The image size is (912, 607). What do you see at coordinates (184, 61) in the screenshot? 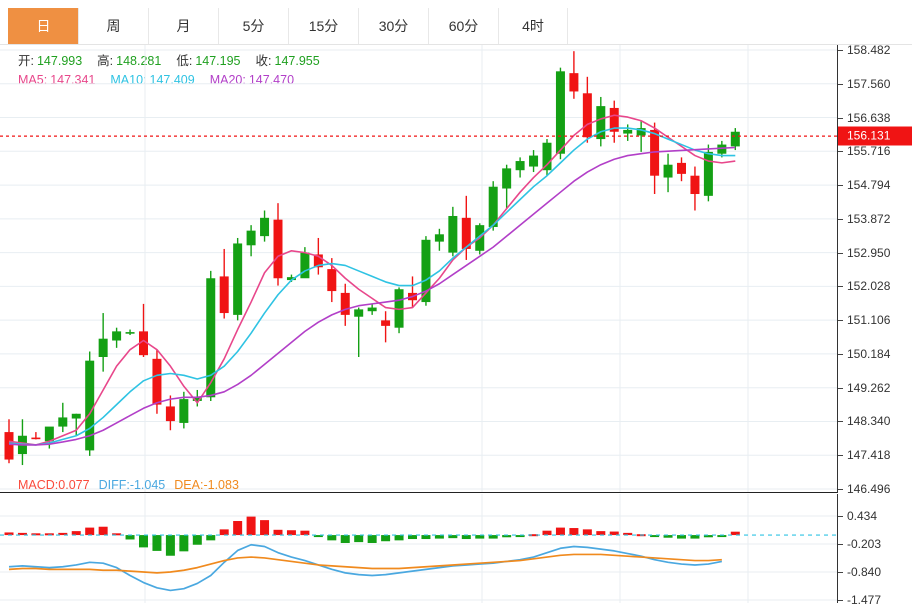
I see `low-label: 低:` at bounding box center [184, 61].